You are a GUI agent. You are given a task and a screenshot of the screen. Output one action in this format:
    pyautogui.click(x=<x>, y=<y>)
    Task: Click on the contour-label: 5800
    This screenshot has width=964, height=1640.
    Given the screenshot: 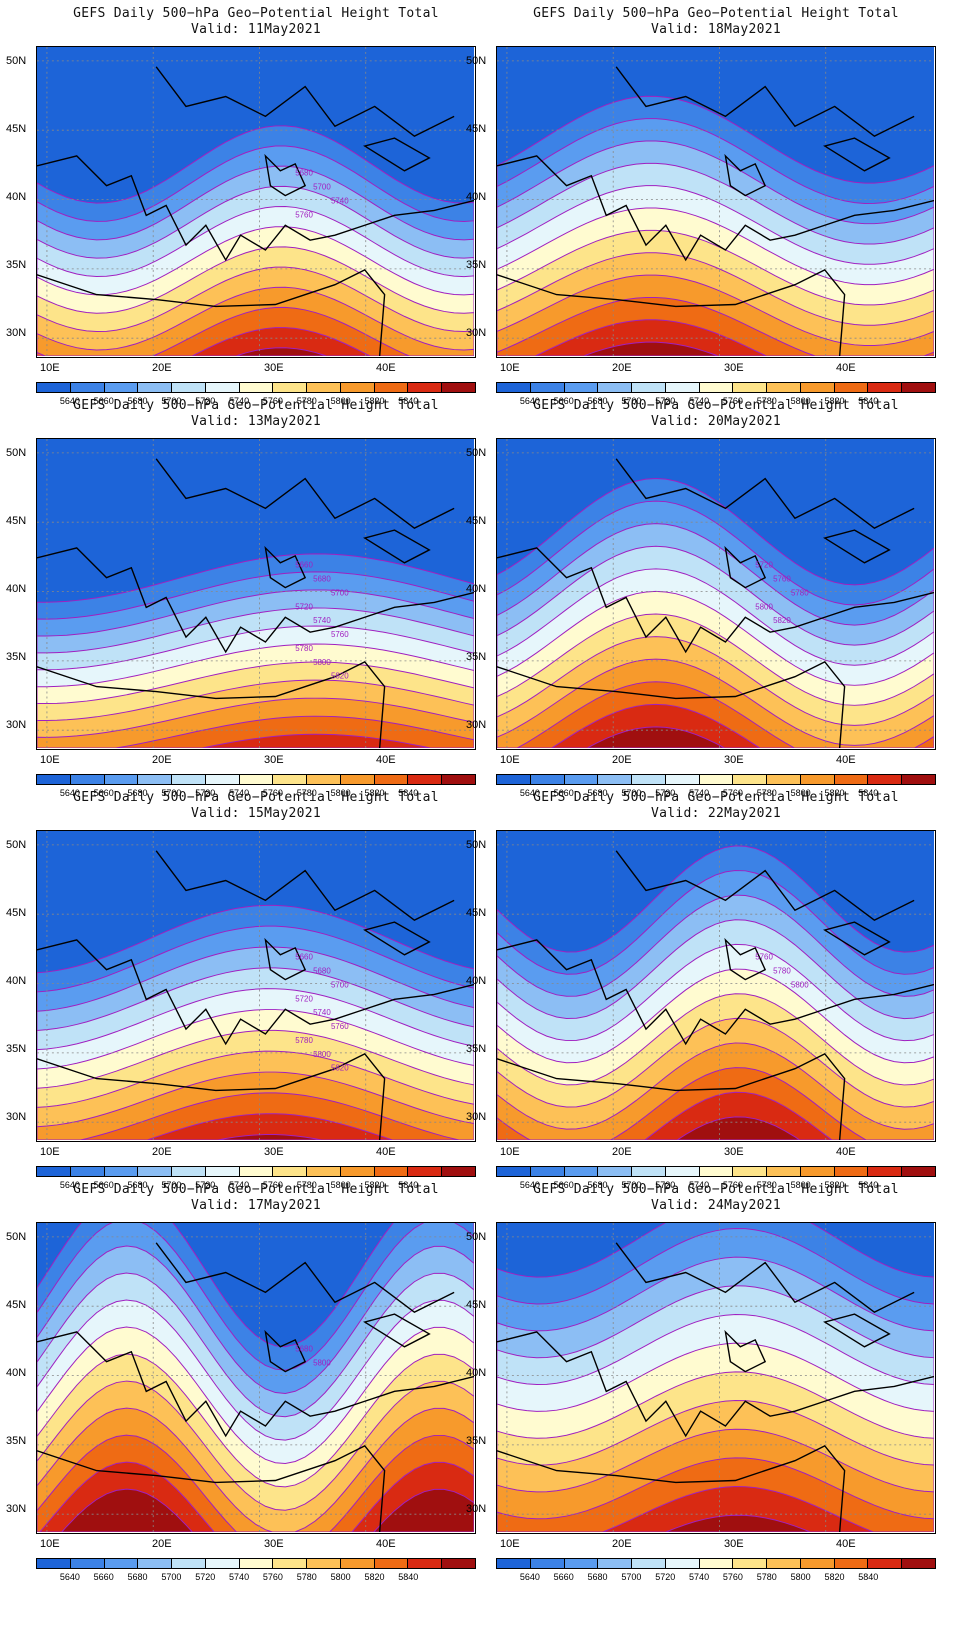 What is the action you would take?
    pyautogui.click(x=764, y=606)
    